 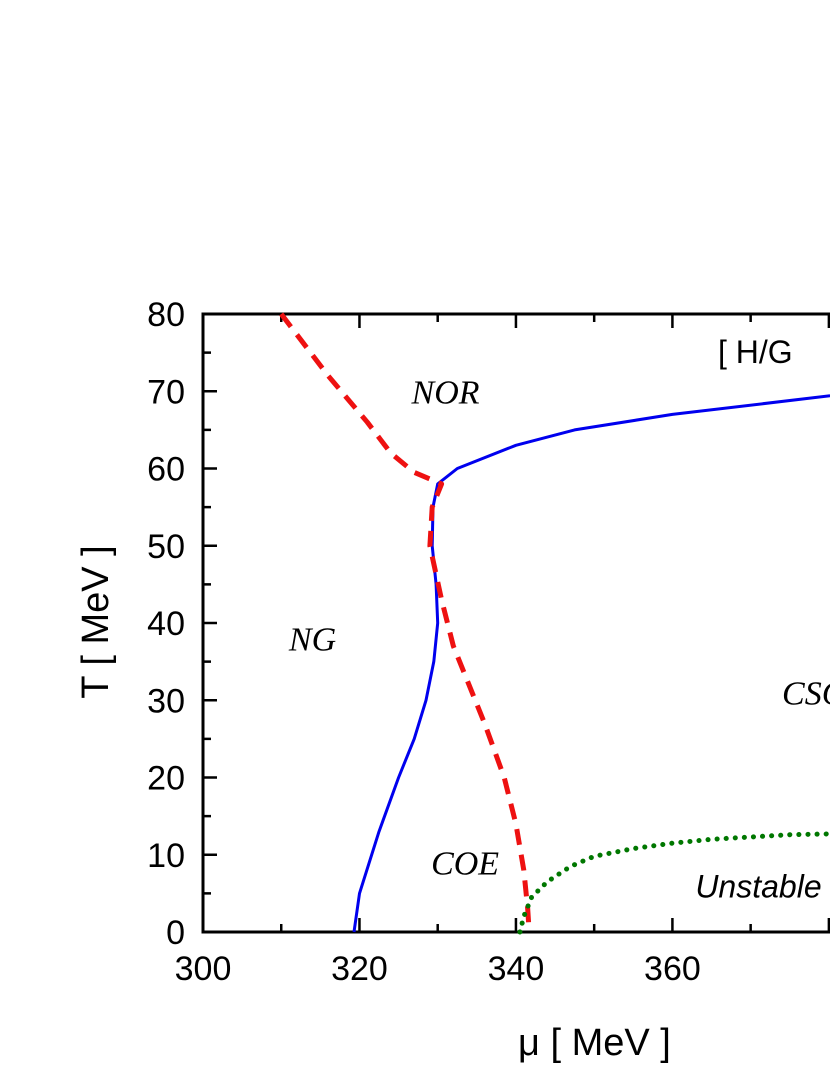 What do you see at coordinates (465, 863) in the screenshot?
I see `region-label-coe: COE` at bounding box center [465, 863].